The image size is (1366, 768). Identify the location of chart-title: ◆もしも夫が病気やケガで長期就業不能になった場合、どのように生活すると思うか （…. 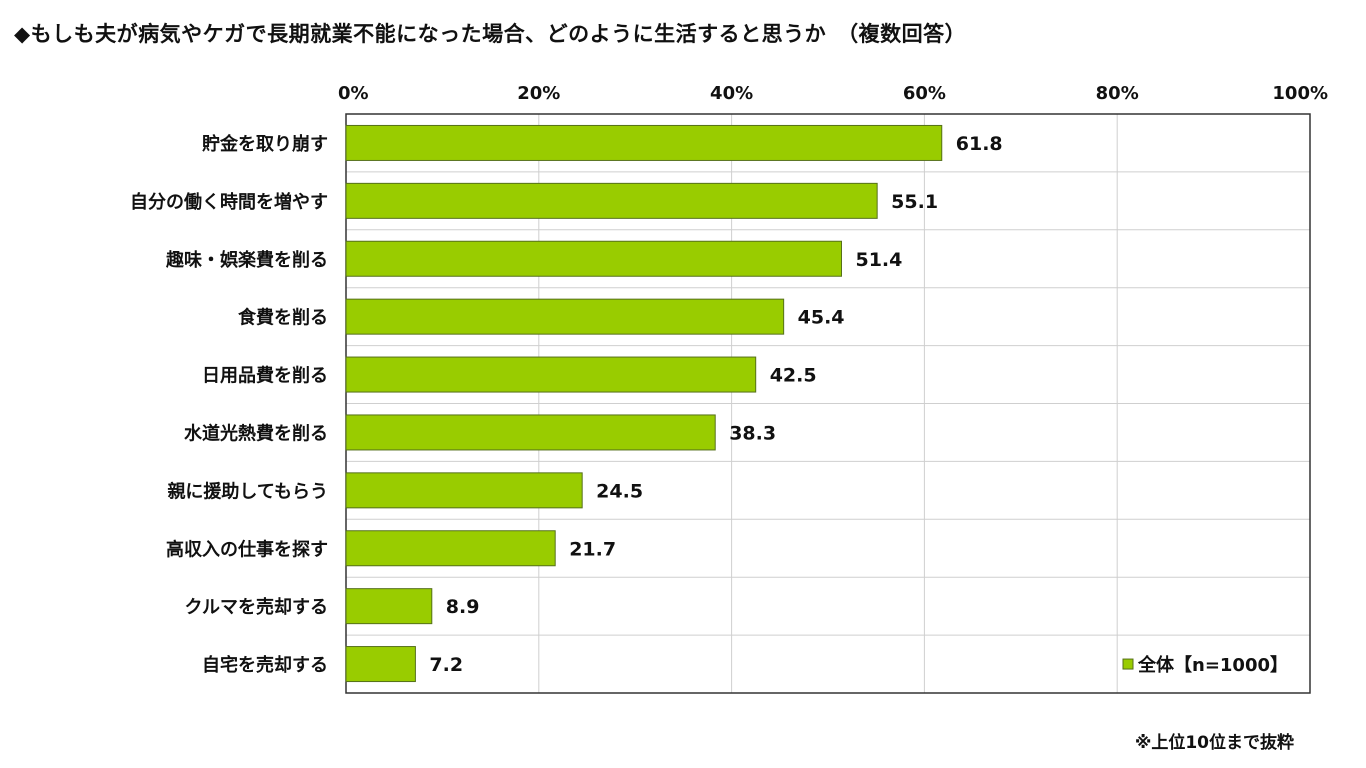
(490, 34).